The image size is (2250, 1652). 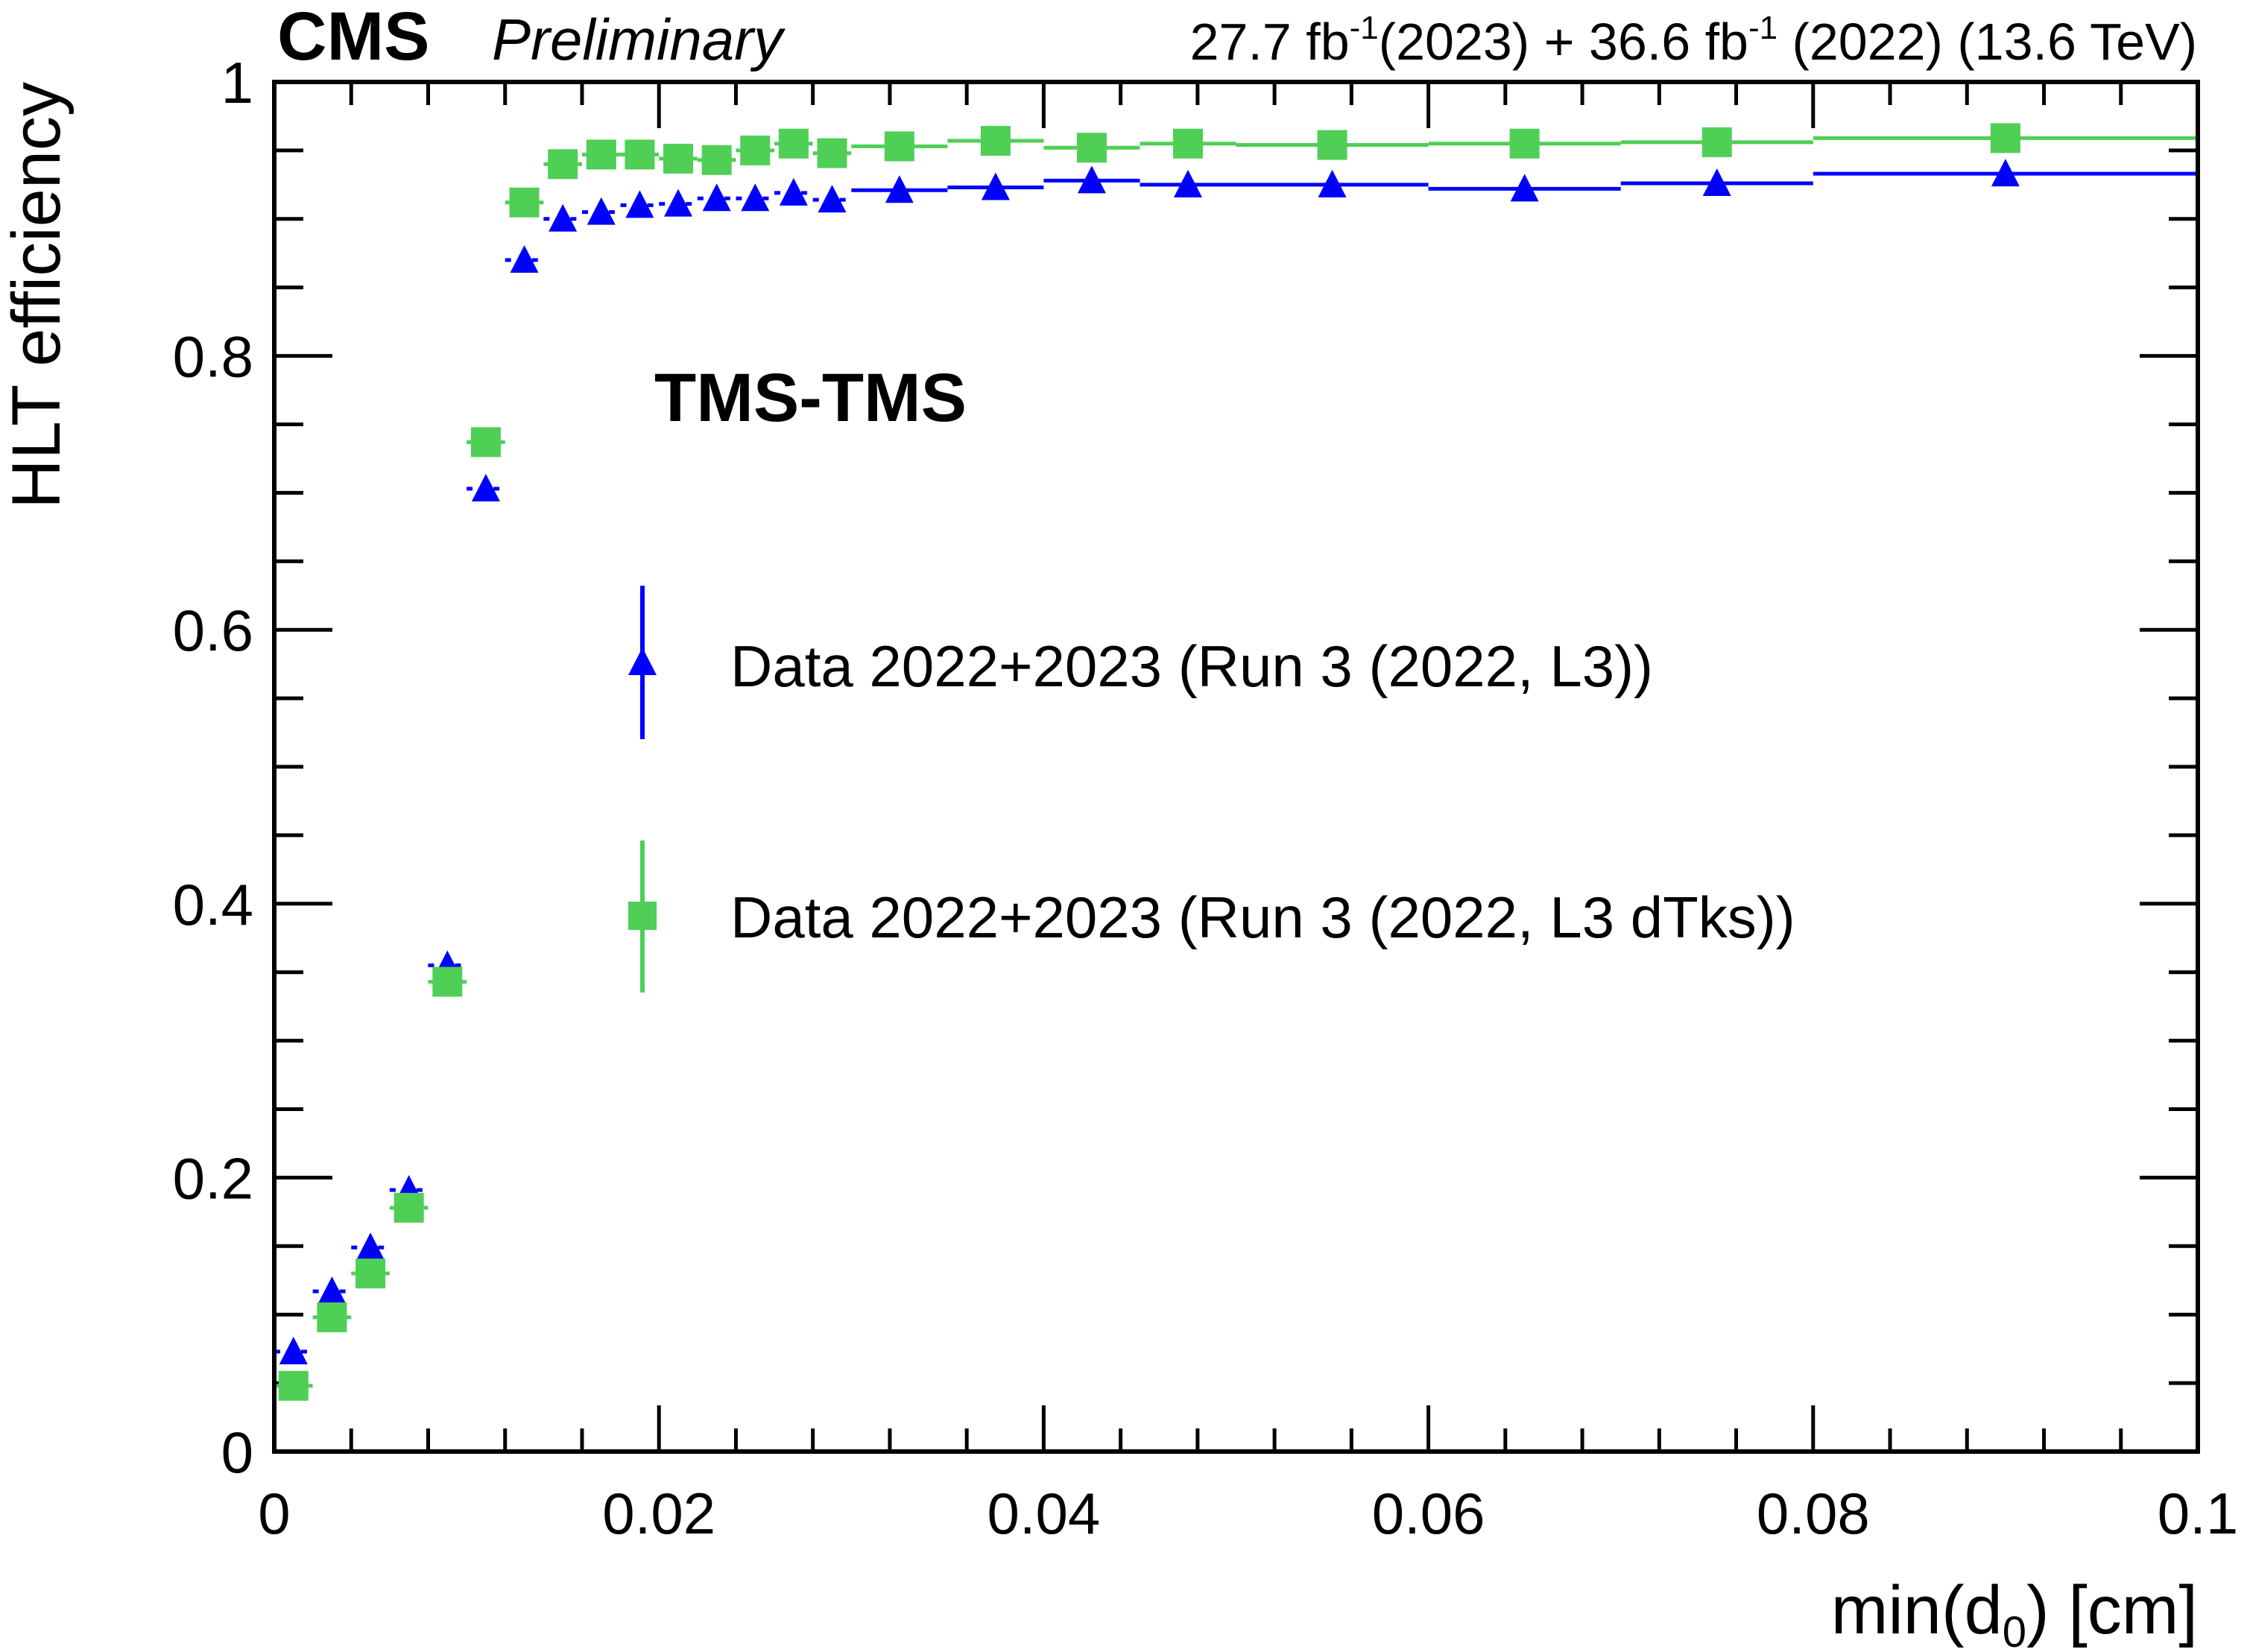 I want to click on y-tick-label: 0.6, so click(x=213, y=630).